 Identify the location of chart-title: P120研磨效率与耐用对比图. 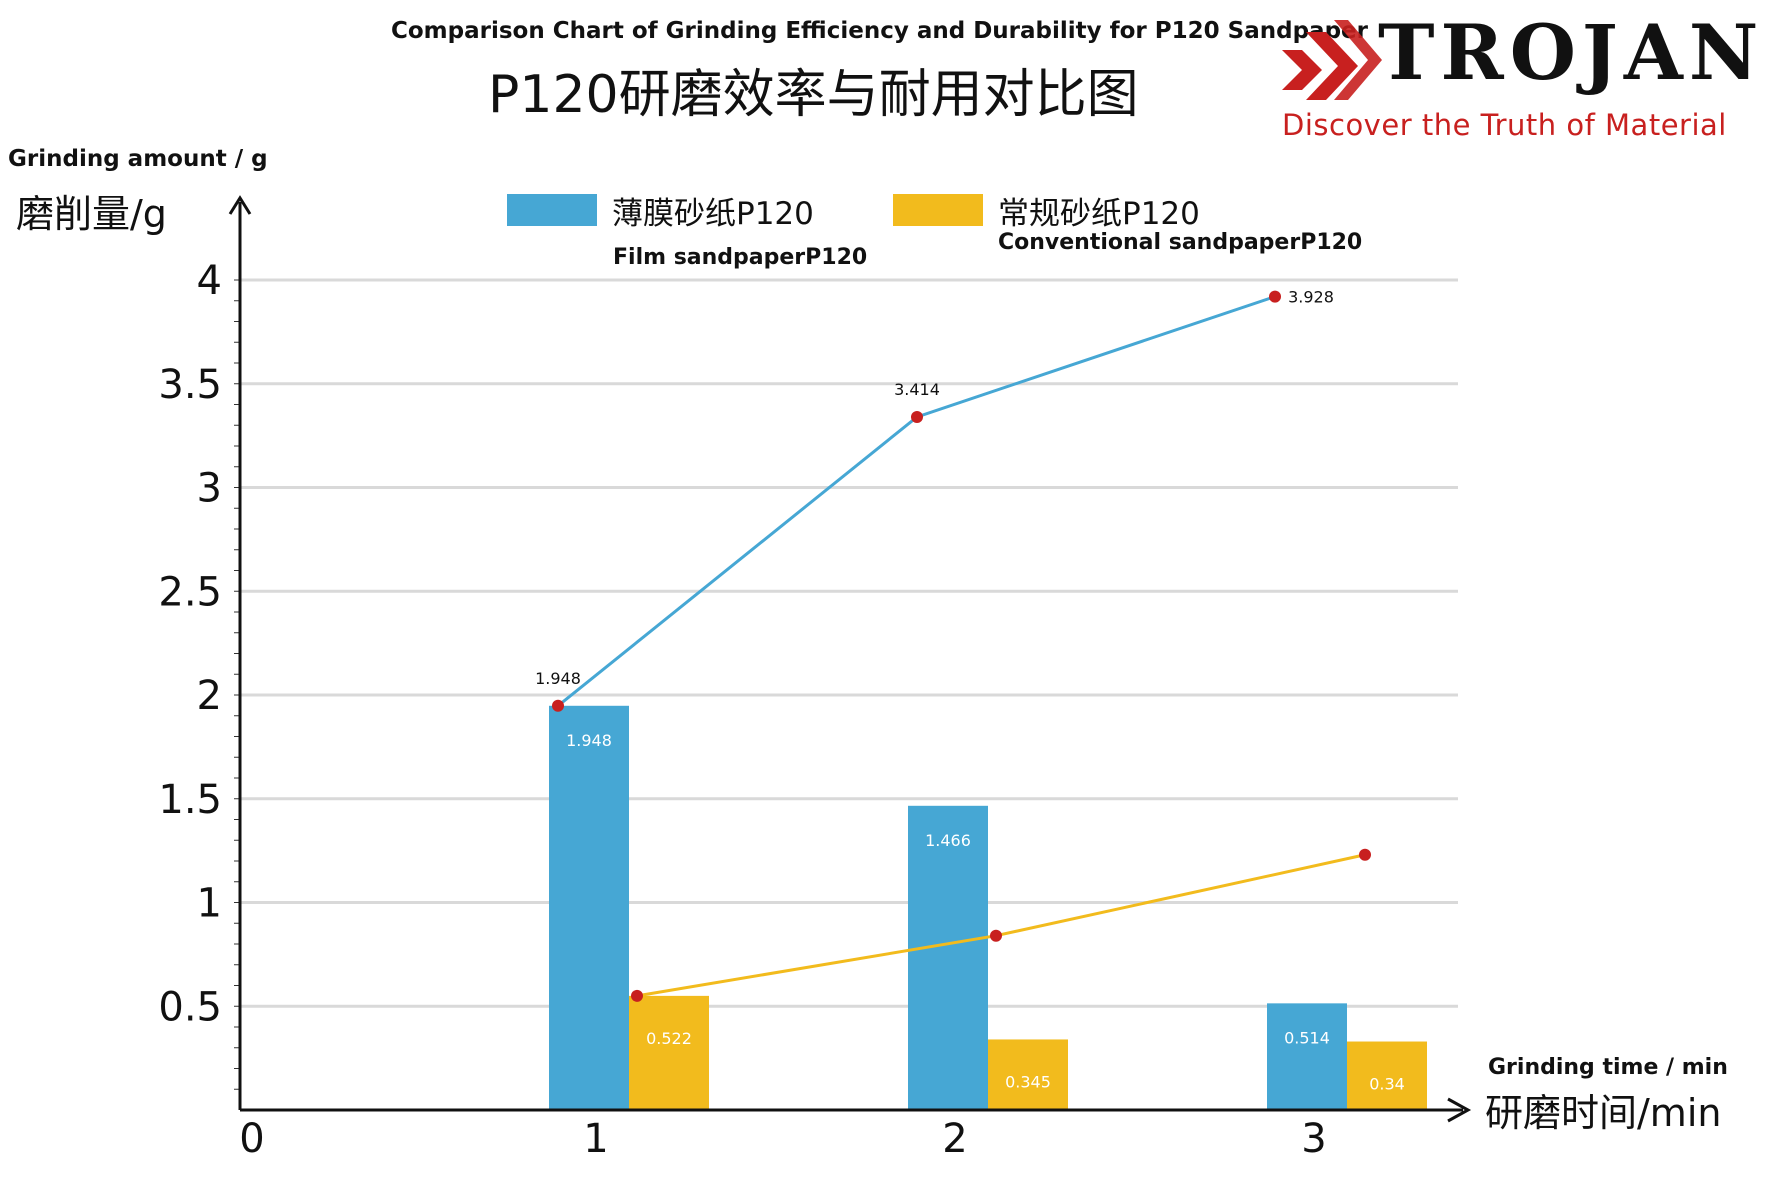
(813, 95).